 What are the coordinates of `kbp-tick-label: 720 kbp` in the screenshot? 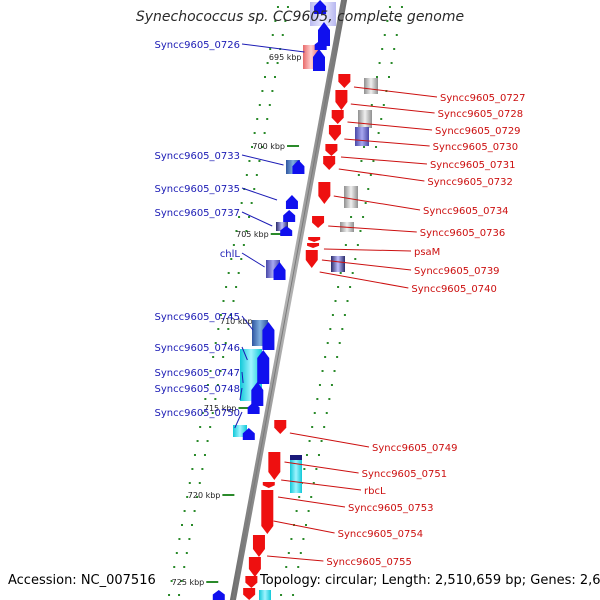 It's located at (204, 495).